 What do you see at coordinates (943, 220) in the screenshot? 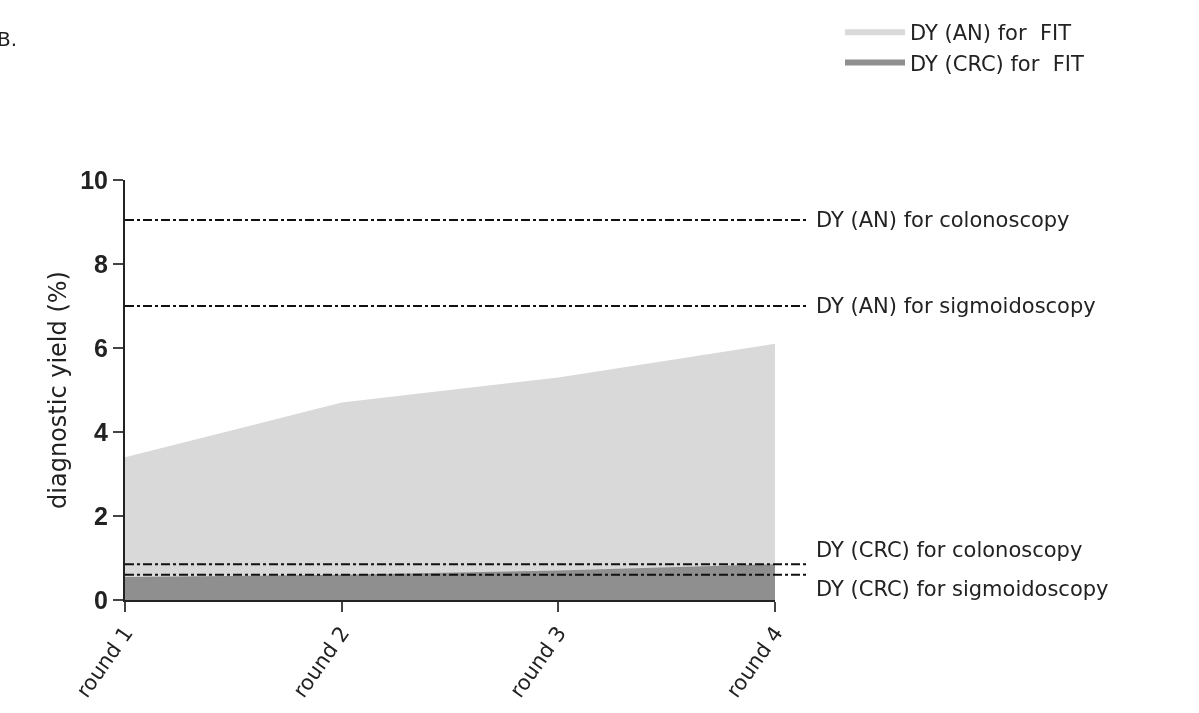
I see `ref-line-label: DY (AN) for colonoscopy` at bounding box center [943, 220].